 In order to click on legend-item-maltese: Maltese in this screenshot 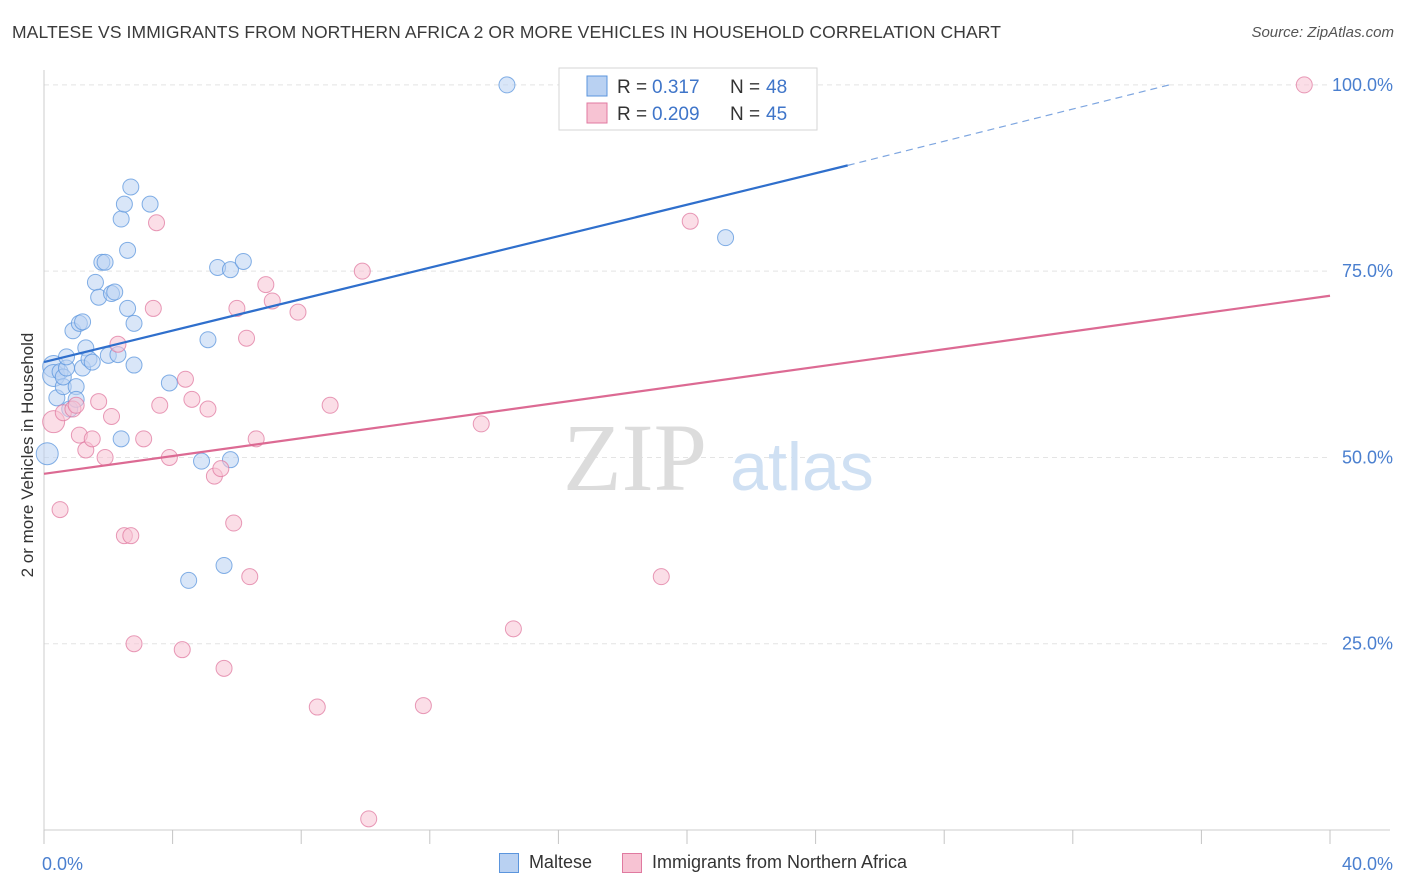, I will do `click(545, 862)`.